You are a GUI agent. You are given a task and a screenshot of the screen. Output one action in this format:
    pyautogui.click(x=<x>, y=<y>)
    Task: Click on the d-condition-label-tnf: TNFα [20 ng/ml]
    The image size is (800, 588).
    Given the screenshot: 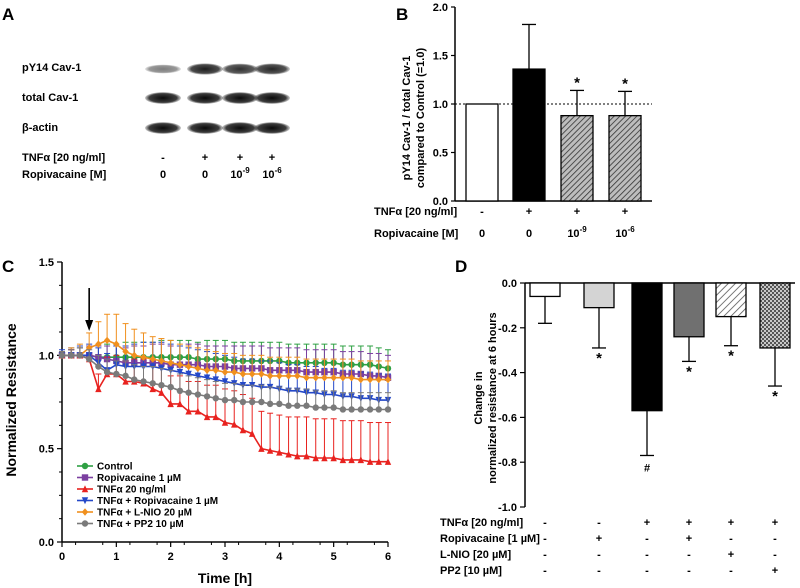 What is the action you would take?
    pyautogui.click(x=481, y=523)
    